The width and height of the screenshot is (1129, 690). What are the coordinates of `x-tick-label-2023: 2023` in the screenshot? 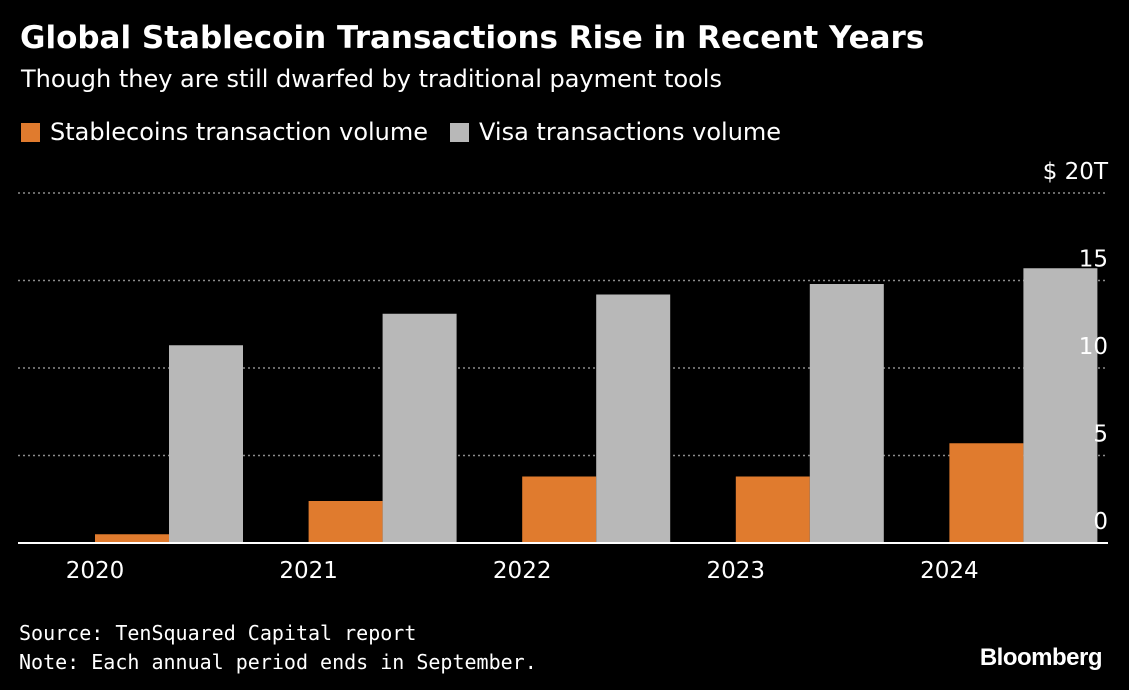 It's located at (736, 571).